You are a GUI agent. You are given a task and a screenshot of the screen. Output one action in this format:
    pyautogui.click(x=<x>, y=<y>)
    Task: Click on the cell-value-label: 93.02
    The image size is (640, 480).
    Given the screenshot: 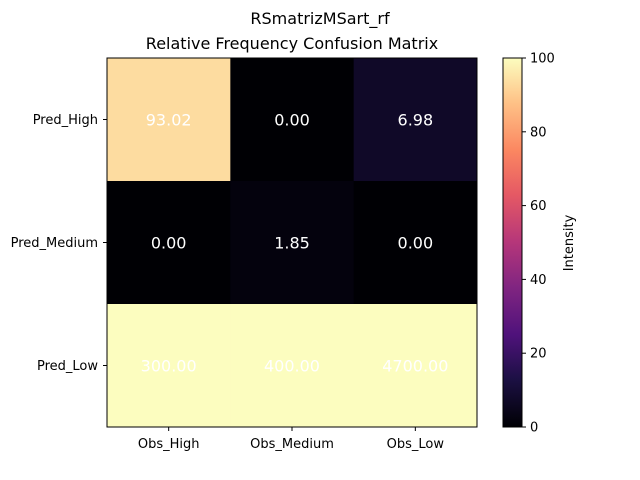 What is the action you would take?
    pyautogui.click(x=169, y=120)
    